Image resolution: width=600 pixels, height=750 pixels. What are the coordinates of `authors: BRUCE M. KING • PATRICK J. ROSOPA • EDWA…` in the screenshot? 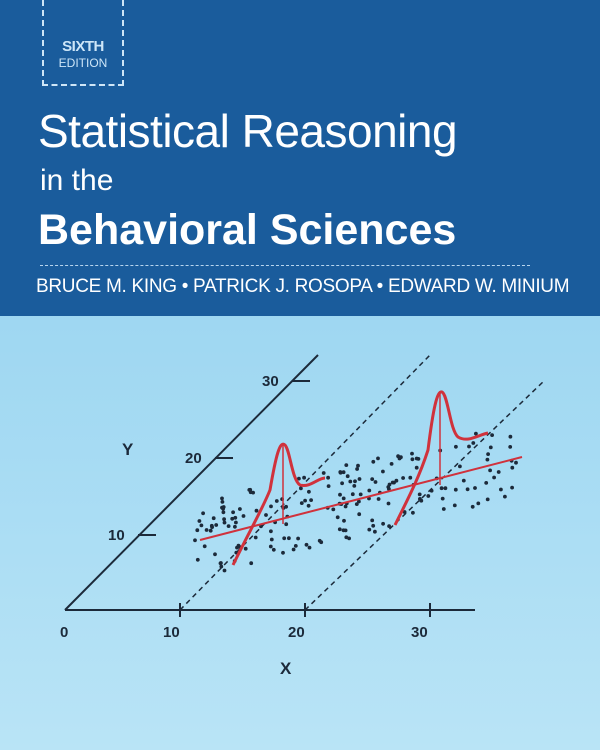 It's located at (303, 286).